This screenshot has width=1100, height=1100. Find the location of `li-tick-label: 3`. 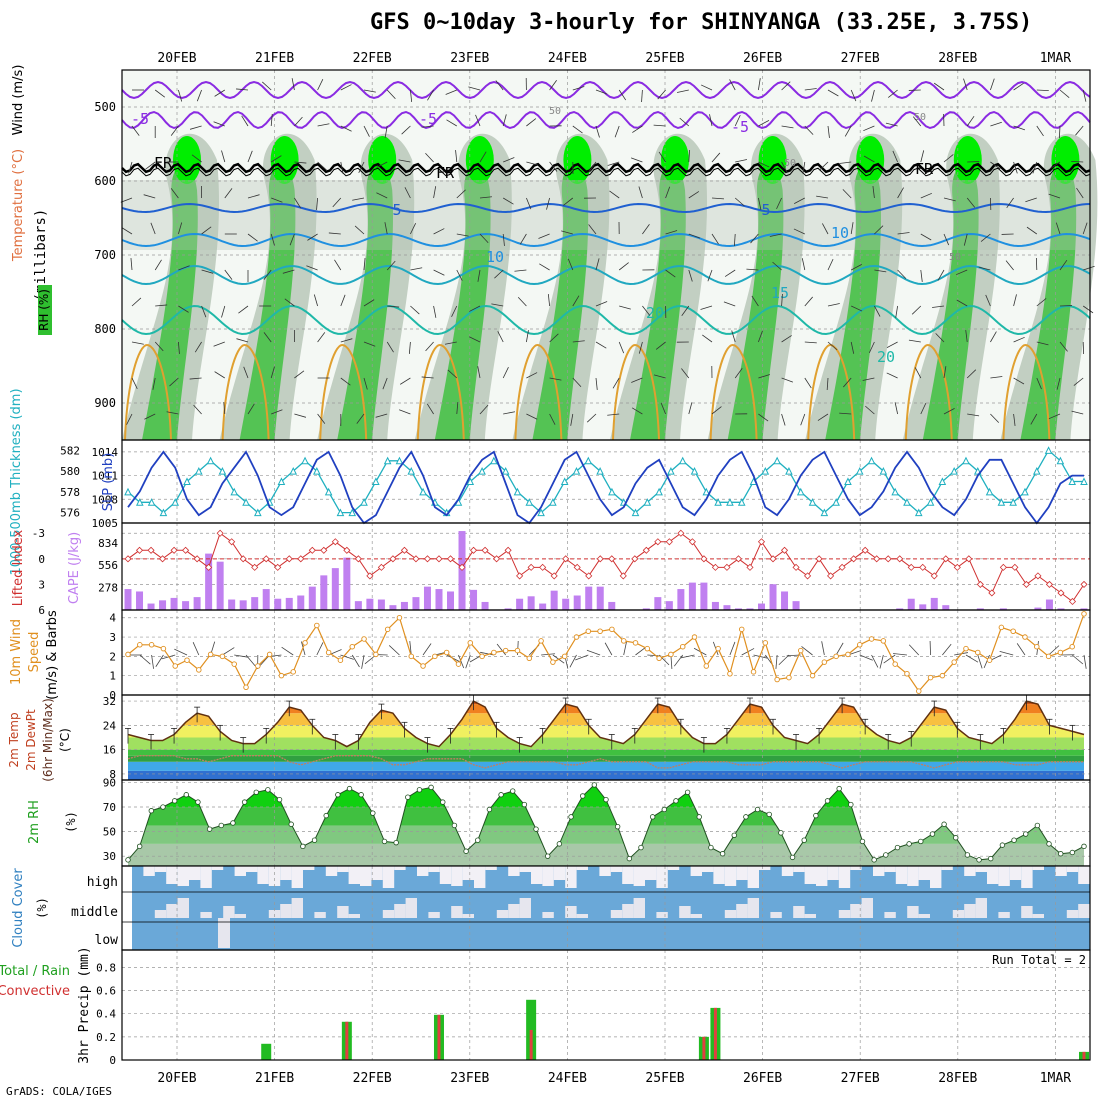

li-tick-label: 3 is located at coordinates (41, 584).